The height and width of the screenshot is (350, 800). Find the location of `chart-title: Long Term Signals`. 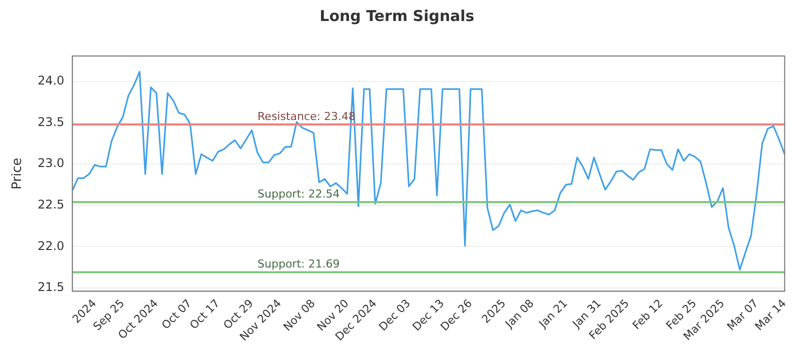

chart-title: Long Term Signals is located at coordinates (397, 15).